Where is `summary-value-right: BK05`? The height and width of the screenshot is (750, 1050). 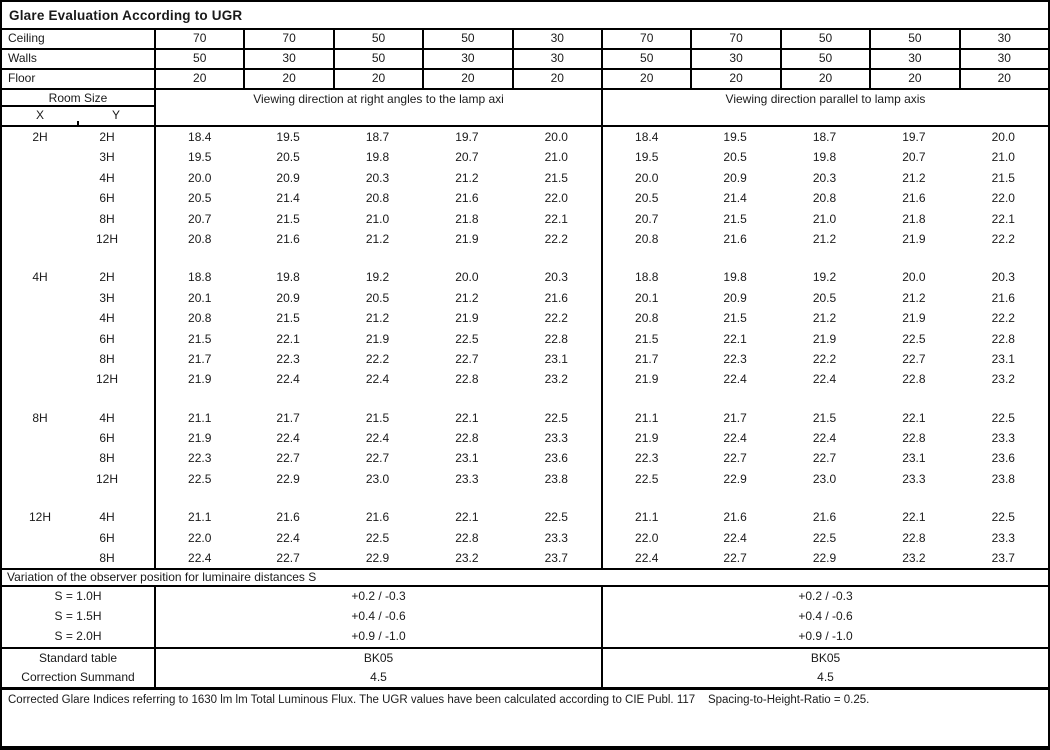 summary-value-right: BK05 is located at coordinates (824, 659).